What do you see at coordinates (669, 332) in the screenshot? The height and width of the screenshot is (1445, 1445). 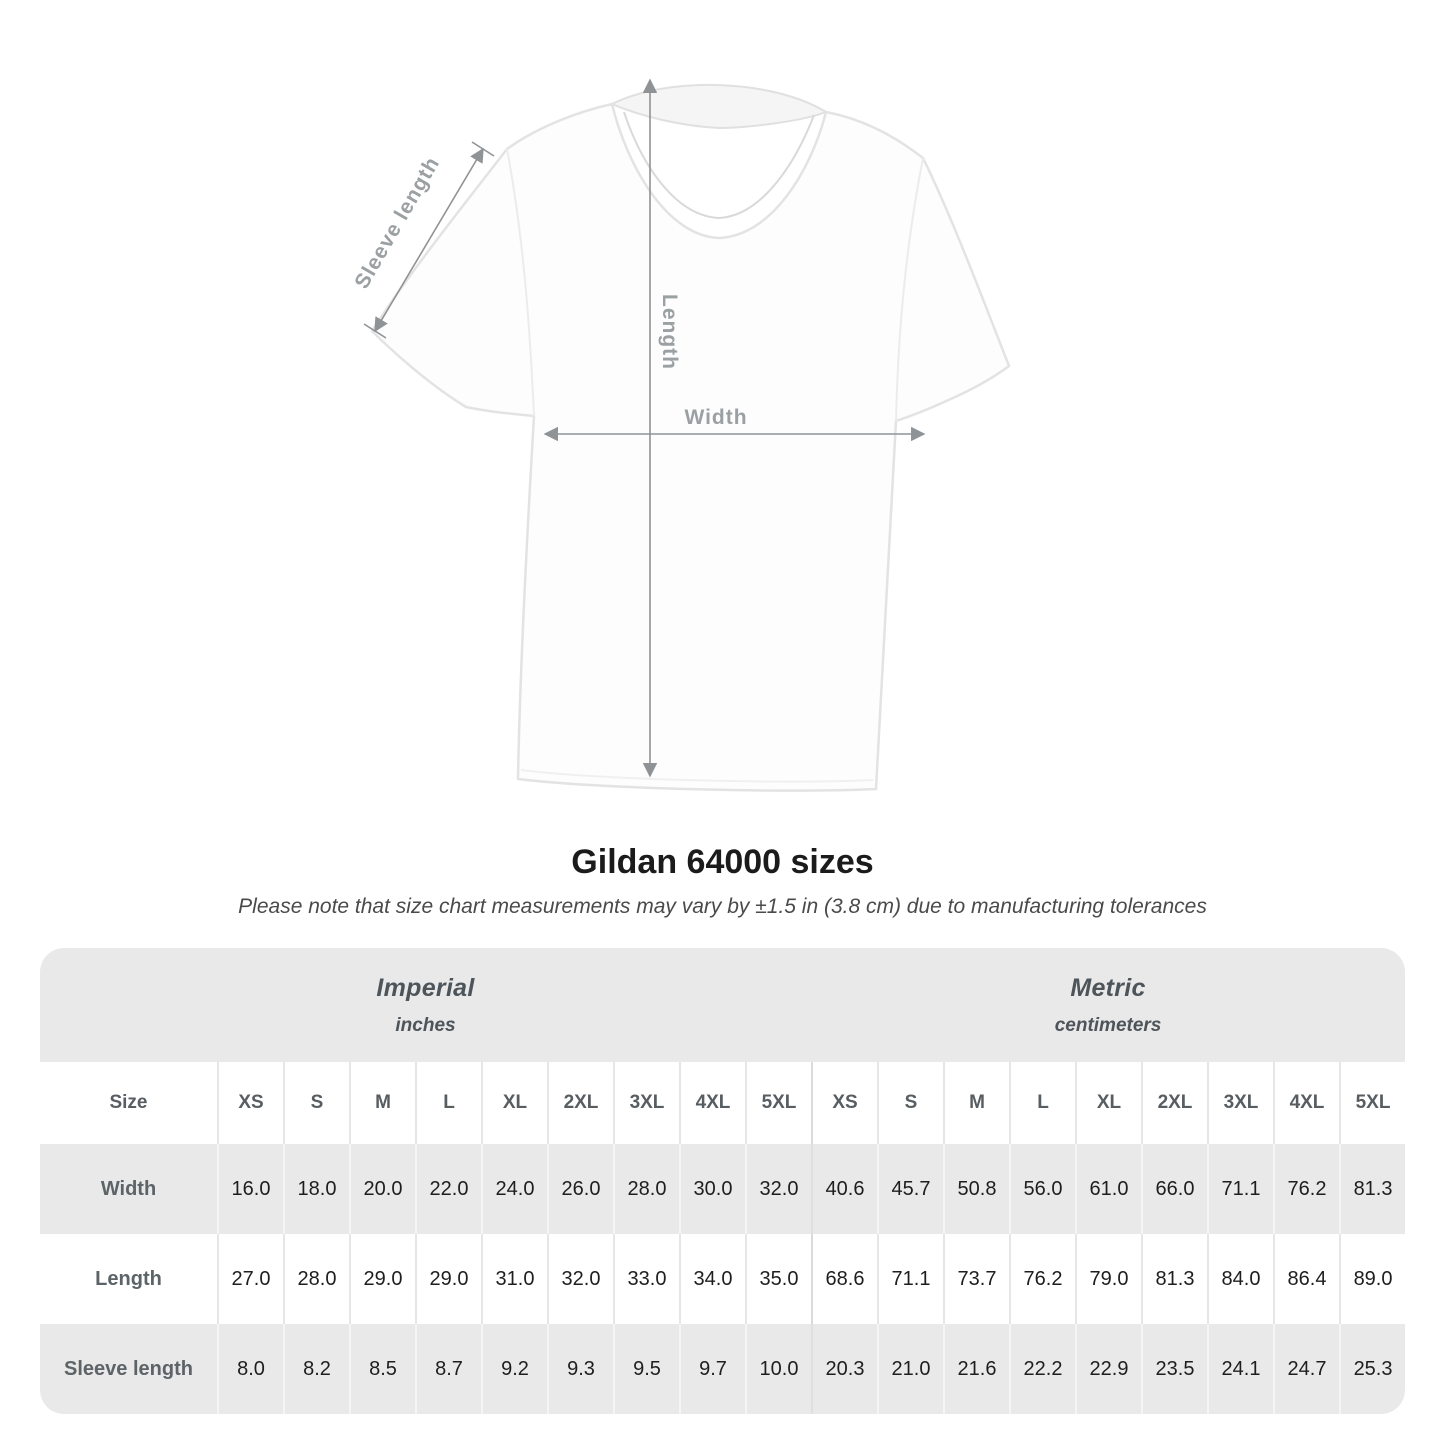 I see `length-label: Length` at bounding box center [669, 332].